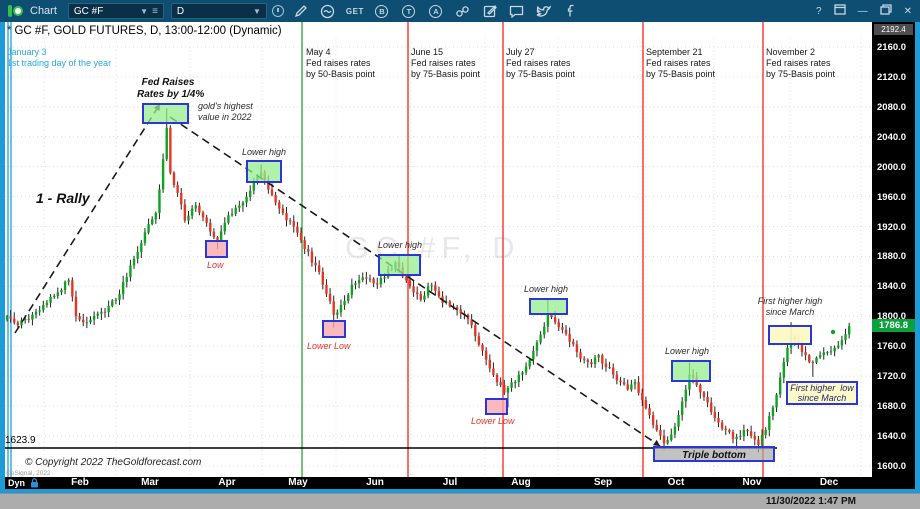 The image size is (920, 509). I want to click on status-bar: 11/30/2022 1:47 PM, so click(460, 501).